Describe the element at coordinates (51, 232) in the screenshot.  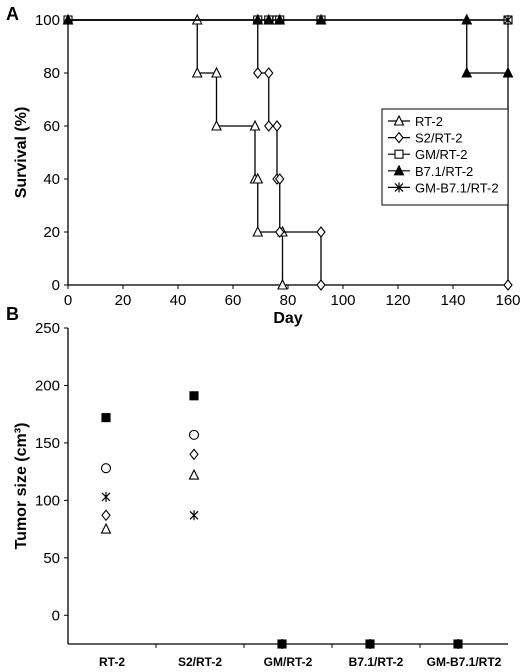
I see `y-tick-label: 20` at that location.